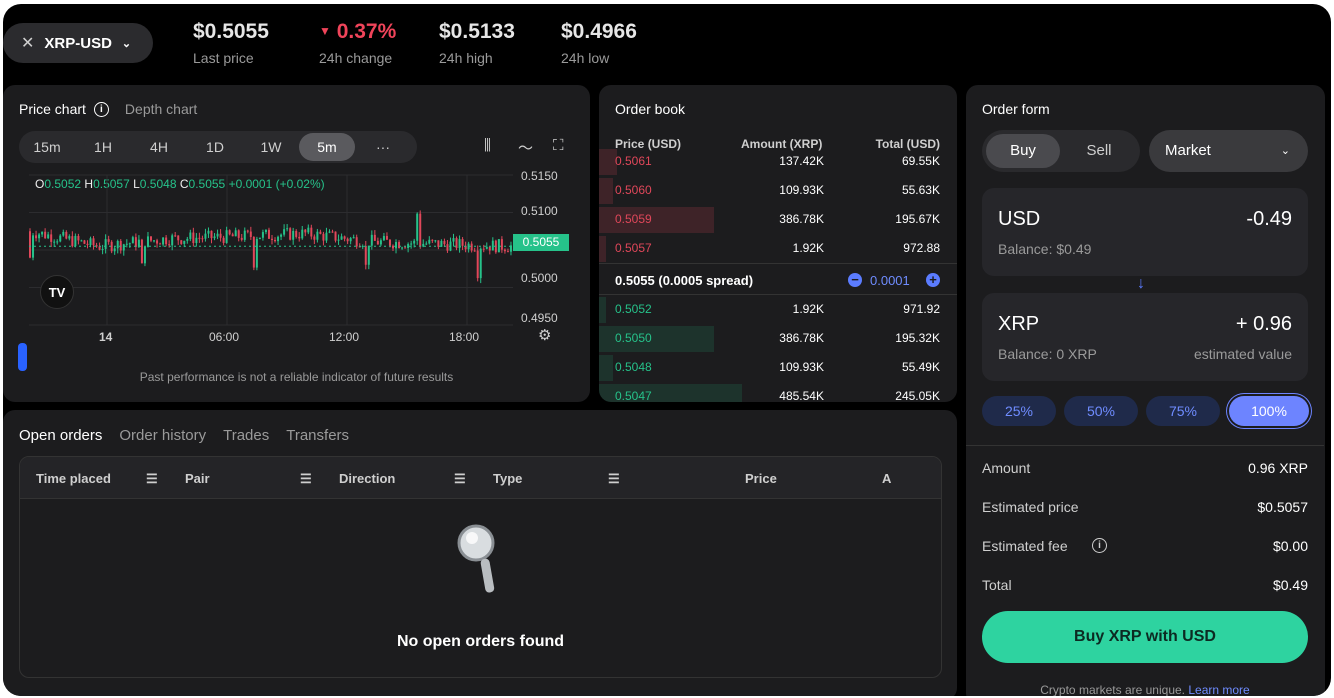  What do you see at coordinates (648, 144) in the screenshot?
I see `ob-header-price: Price (USD)` at bounding box center [648, 144].